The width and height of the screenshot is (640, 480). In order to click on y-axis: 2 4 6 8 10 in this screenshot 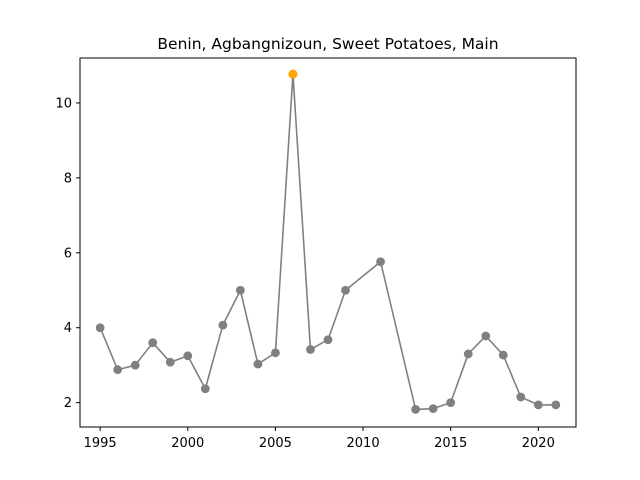, I will do `click(67, 253)`.